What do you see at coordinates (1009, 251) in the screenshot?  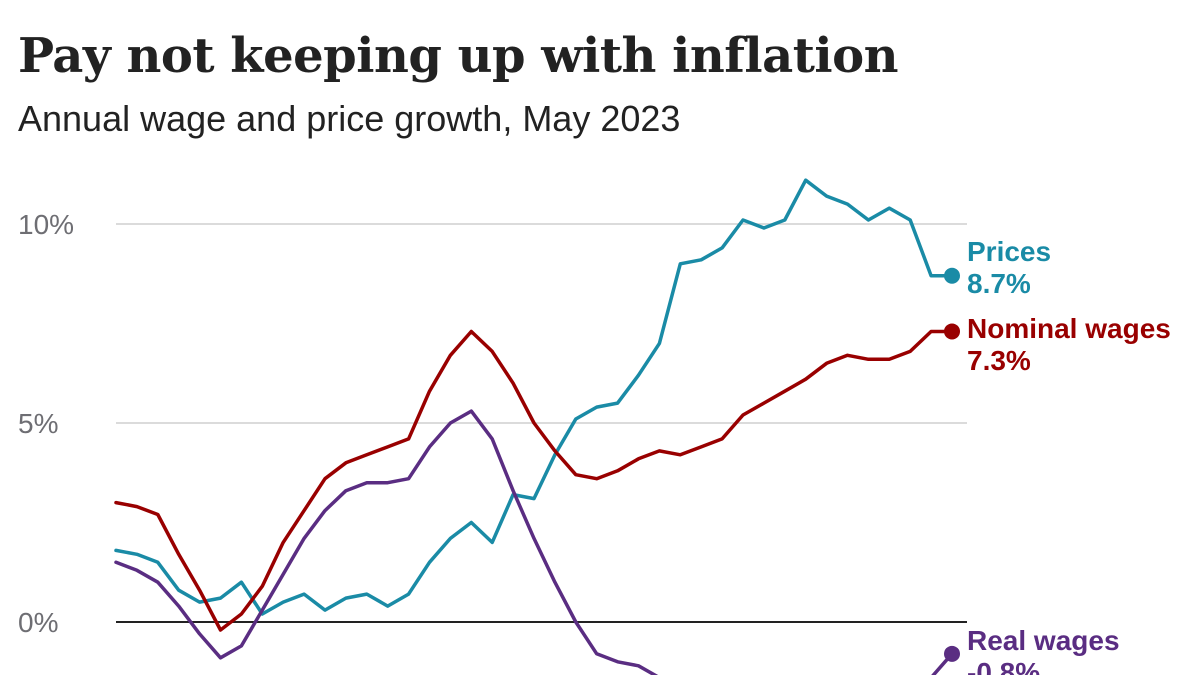 I see `series-label-prices: Prices` at bounding box center [1009, 251].